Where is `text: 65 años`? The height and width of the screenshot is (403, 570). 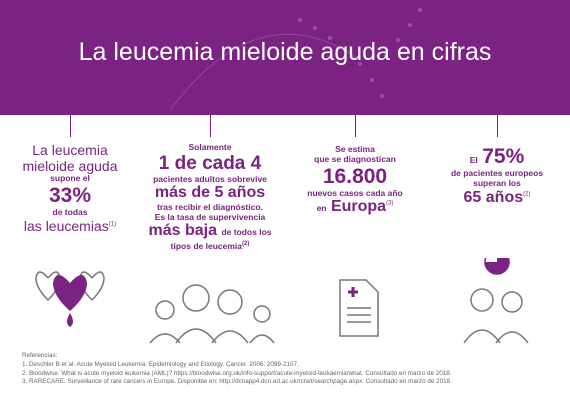 text: 65 años is located at coordinates (493, 197).